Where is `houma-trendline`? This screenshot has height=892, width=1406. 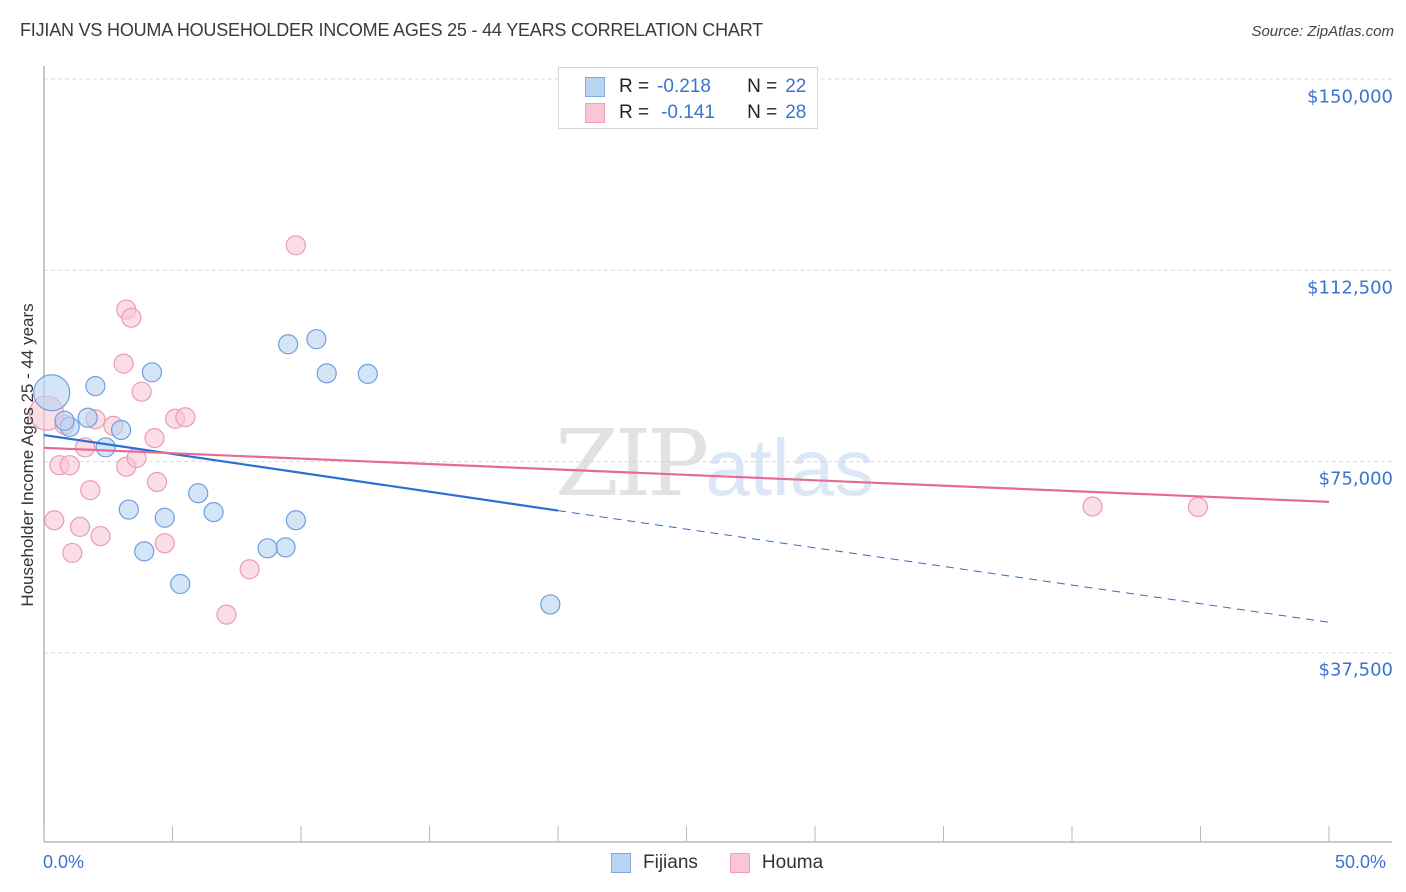 houma-trendline is located at coordinates (686, 474).